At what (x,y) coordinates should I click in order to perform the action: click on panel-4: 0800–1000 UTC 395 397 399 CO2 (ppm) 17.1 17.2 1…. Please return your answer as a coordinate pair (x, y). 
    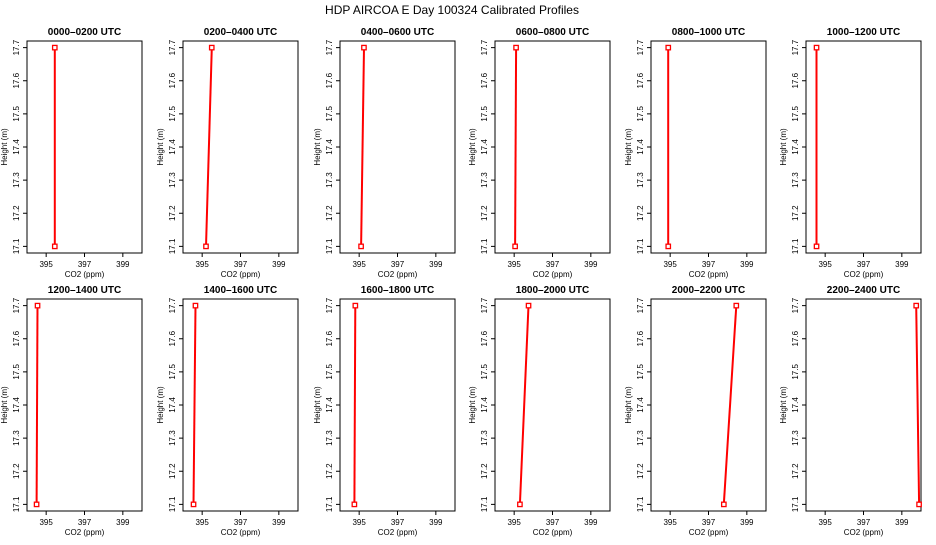
    Looking at the image, I should click on (695, 153).